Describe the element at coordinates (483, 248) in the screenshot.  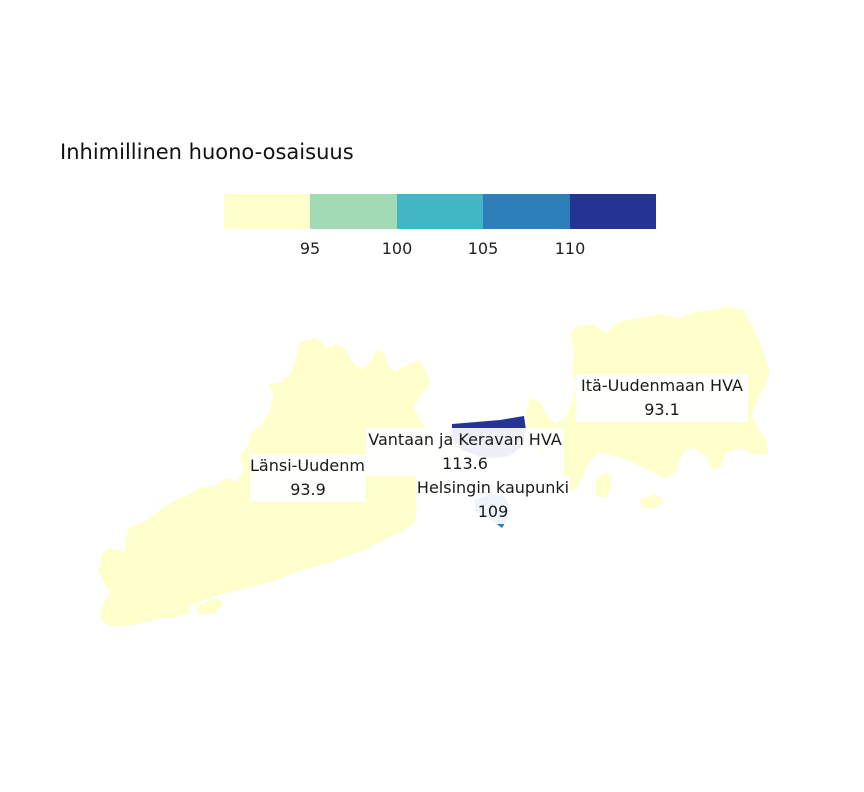
I see `legend-tick-105: 105` at that location.